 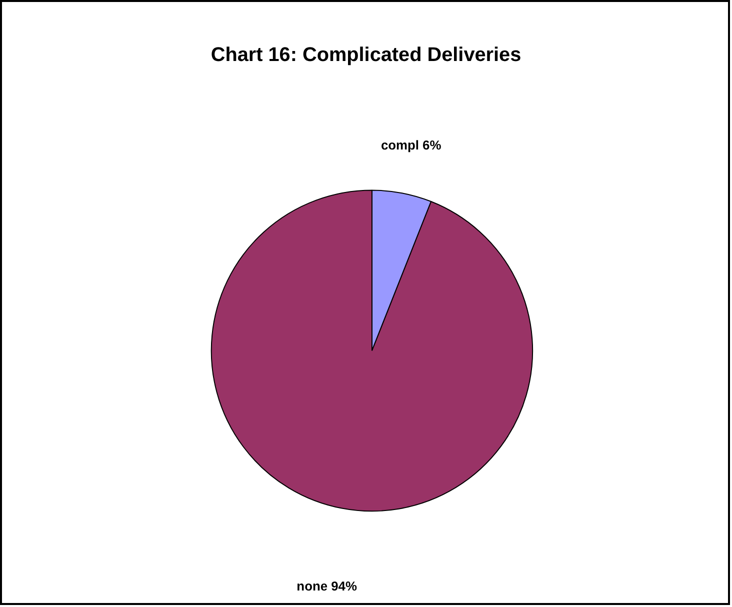 What do you see at coordinates (366, 55) in the screenshot?
I see `chart-title: Chart 16: Complicated Deliveries` at bounding box center [366, 55].